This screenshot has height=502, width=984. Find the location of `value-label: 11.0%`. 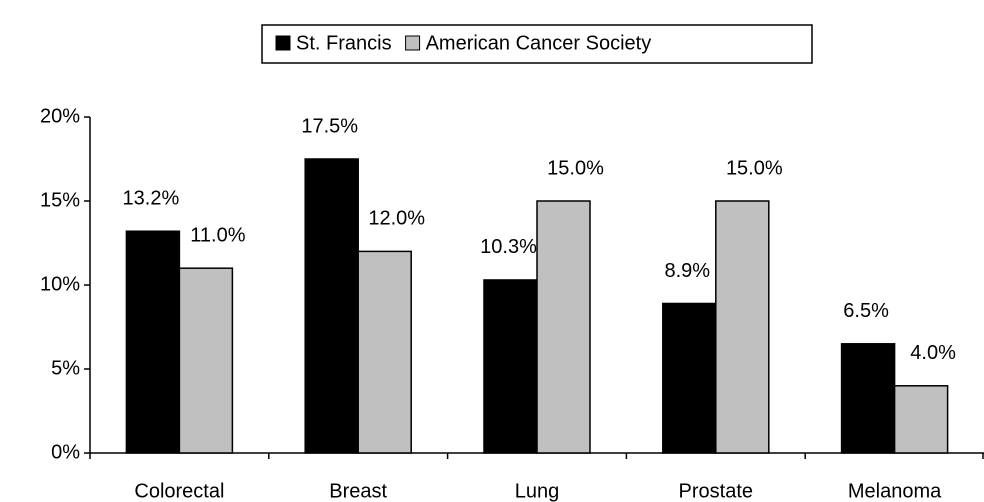

value-label: 11.0% is located at coordinates (217, 235).